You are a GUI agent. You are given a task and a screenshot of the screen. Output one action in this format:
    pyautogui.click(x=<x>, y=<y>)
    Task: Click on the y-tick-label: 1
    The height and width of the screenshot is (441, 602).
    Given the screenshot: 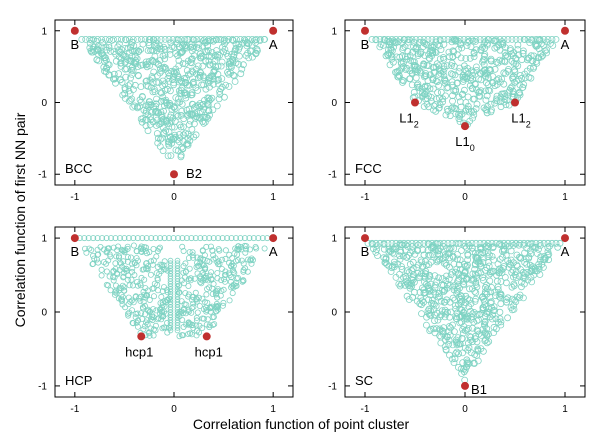 What is the action you would take?
    pyautogui.click(x=44, y=239)
    